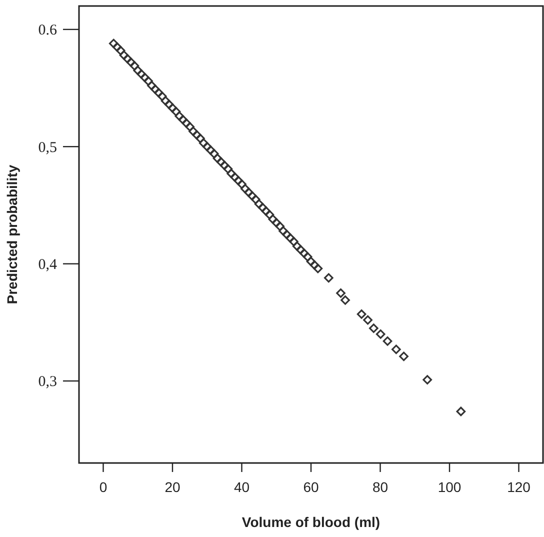 This screenshot has height=537, width=544. Describe the element at coordinates (380, 487) in the screenshot. I see `x-tick-label: 80` at that location.